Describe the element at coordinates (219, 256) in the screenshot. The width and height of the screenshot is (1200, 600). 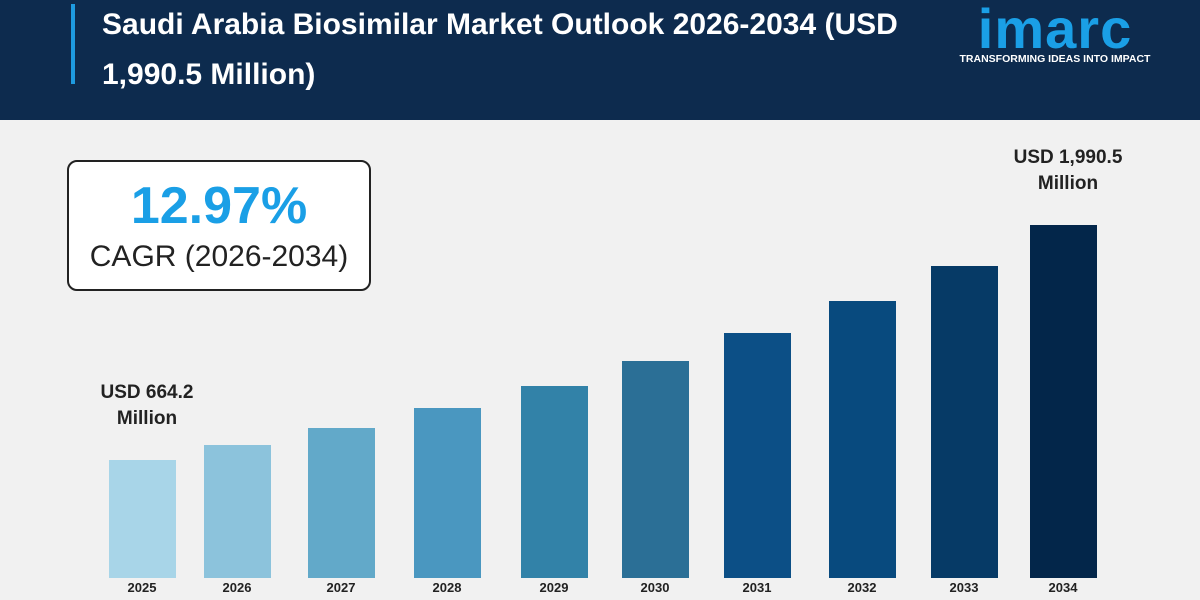
I see `cagr-label: CAGR (2026-2034)` at that location.